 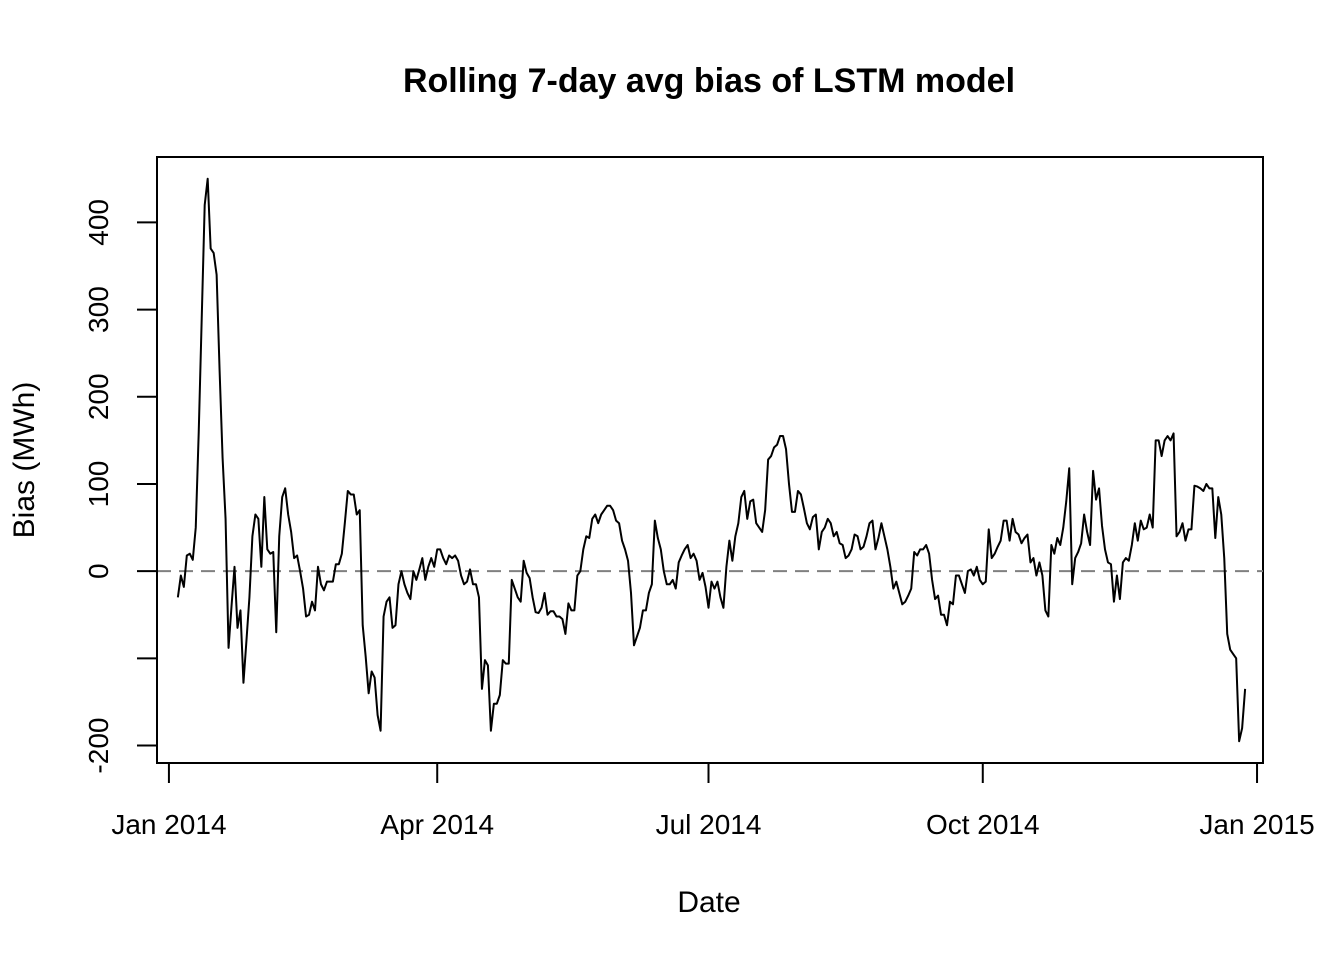 What do you see at coordinates (983, 824) in the screenshot?
I see `x-tick-label-3: Oct 2014` at bounding box center [983, 824].